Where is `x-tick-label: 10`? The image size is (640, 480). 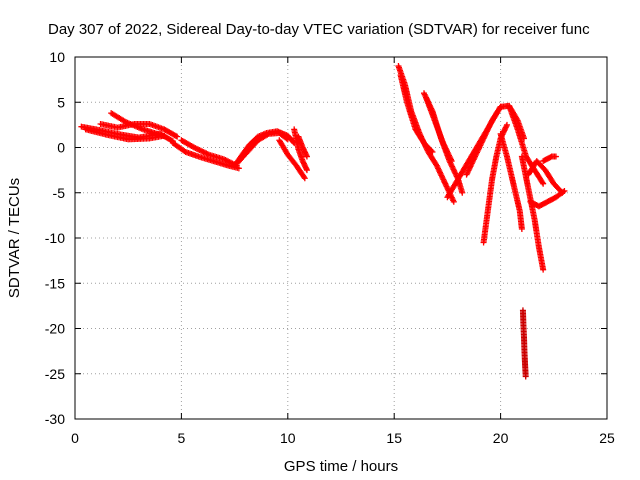
x-tick-label: 10 is located at coordinates (288, 438).